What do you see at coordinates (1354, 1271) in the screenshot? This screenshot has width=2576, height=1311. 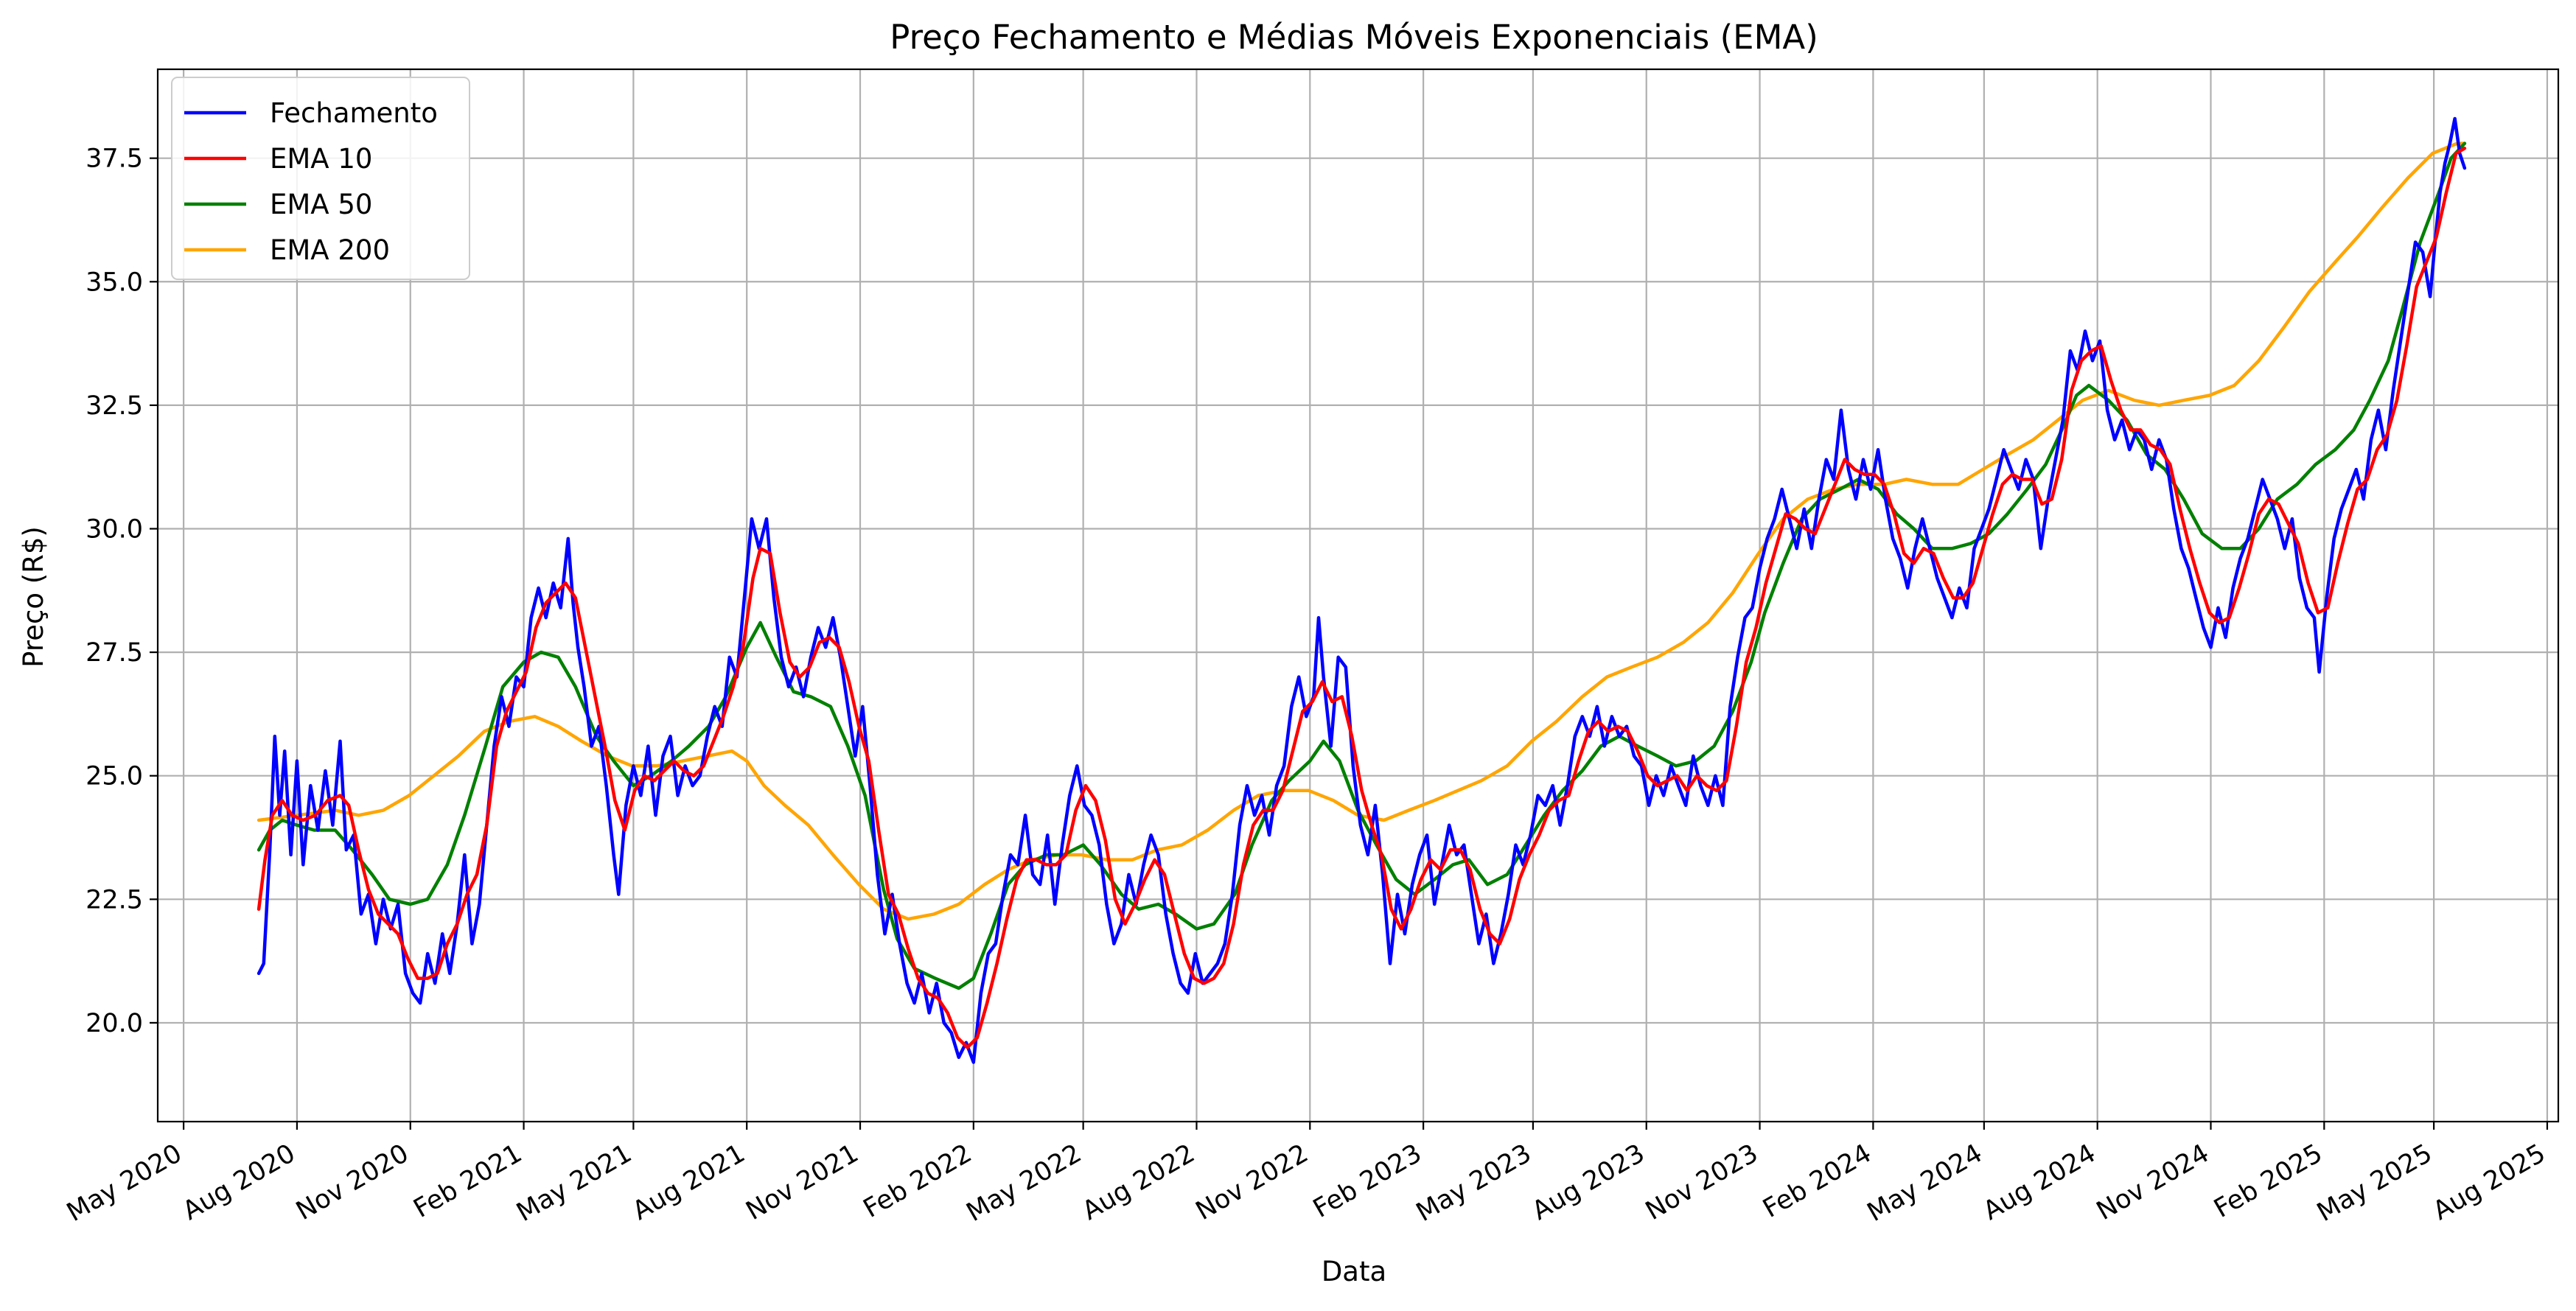 I see `x-axis-label: Data` at bounding box center [1354, 1271].